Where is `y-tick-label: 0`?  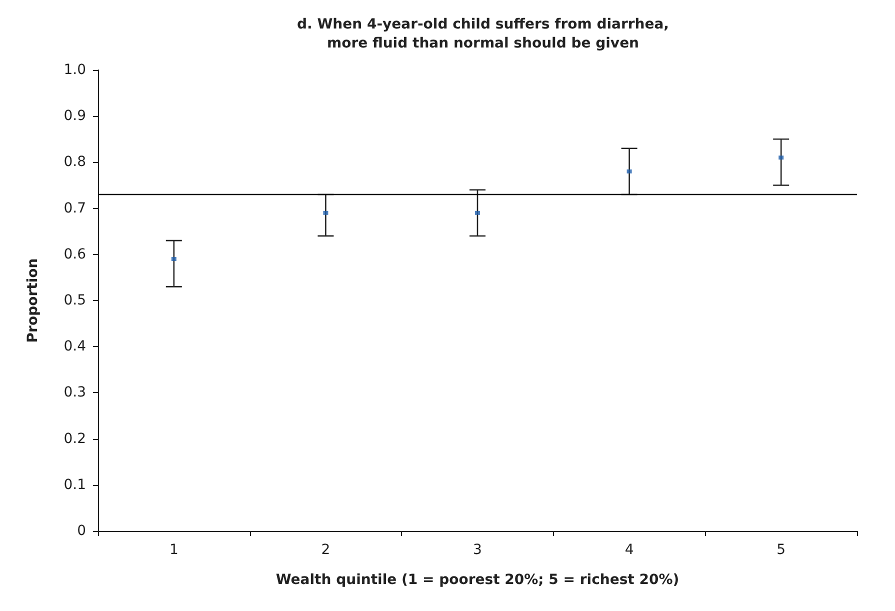 y-tick-label: 0 is located at coordinates (81, 531).